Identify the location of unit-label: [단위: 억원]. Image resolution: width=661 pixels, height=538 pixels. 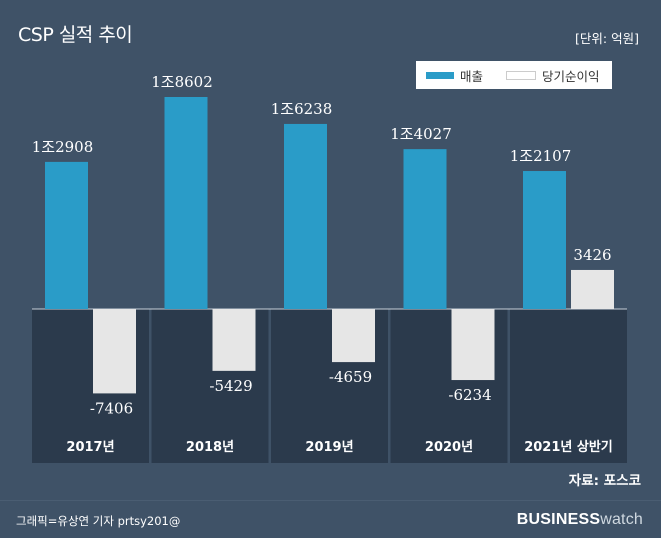
(607, 38).